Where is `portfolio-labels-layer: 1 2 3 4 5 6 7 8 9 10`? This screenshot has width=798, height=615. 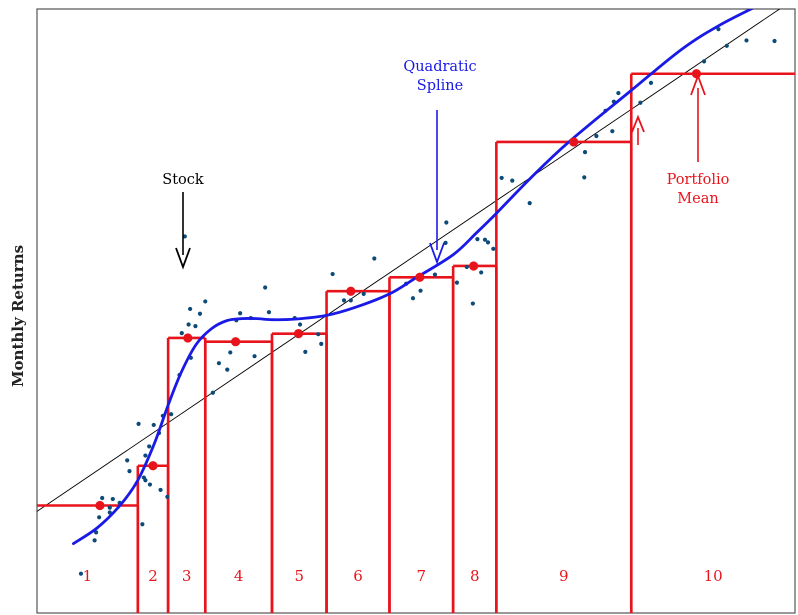
portfolio-labels-layer: 1 2 3 4 5 6 7 8 9 10 is located at coordinates (403, 576).